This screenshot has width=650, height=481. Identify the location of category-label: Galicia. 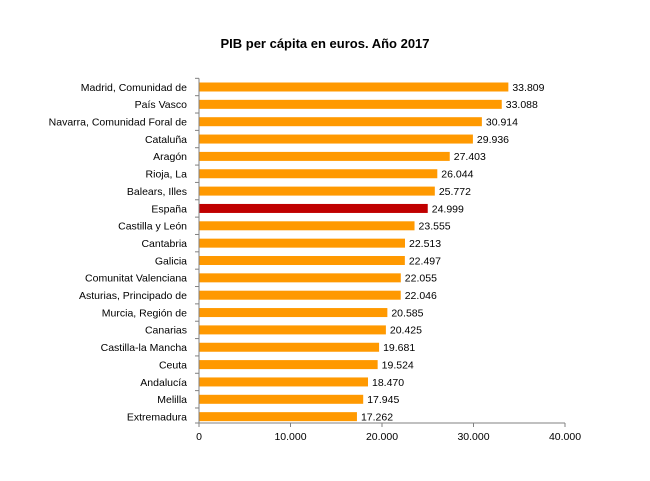
(171, 261).